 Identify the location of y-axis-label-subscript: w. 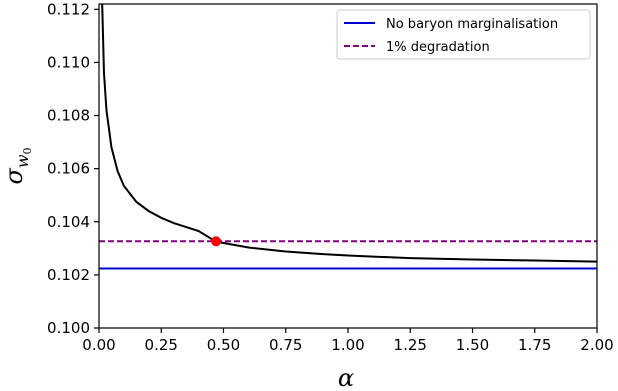
(22, 161).